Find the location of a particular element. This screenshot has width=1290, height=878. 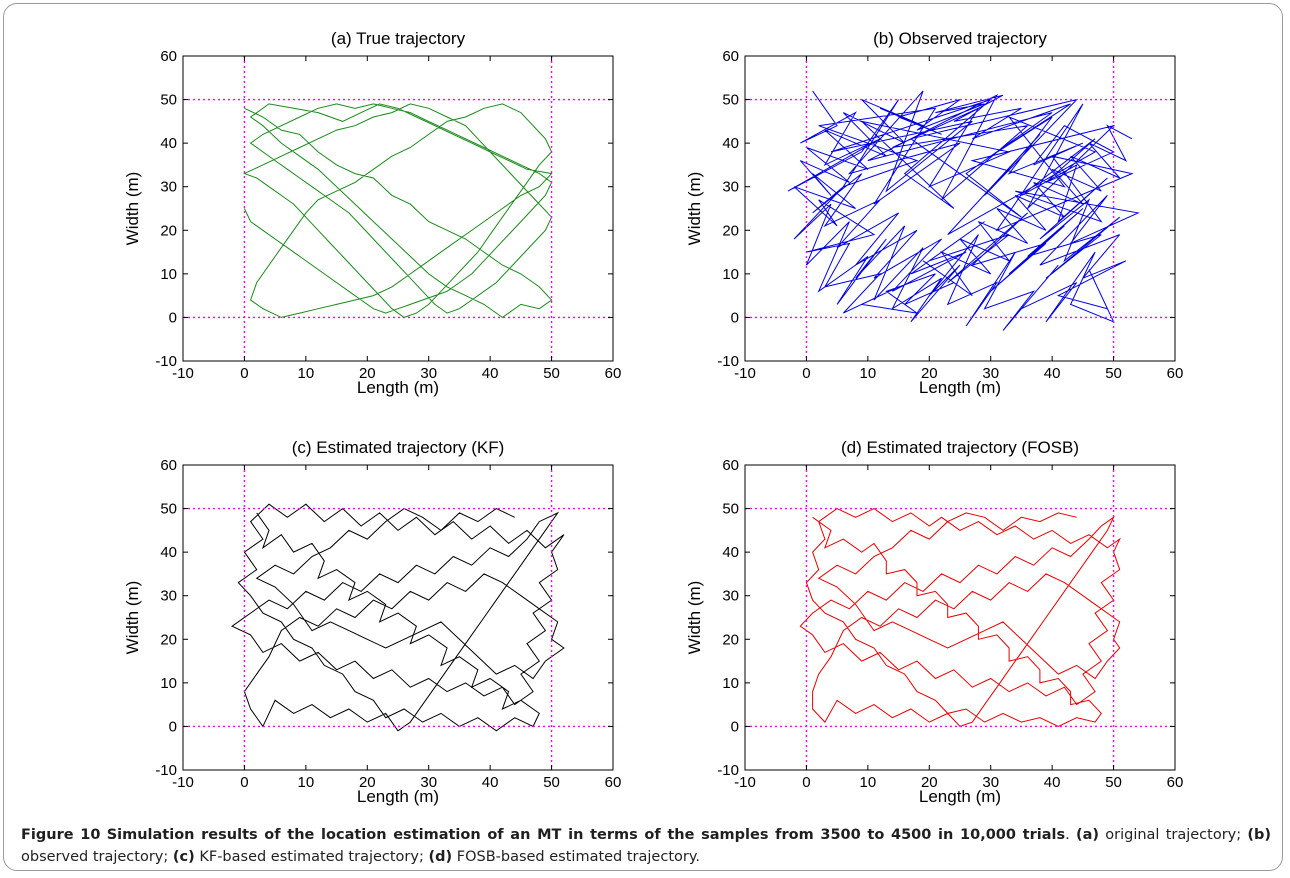

y-tick-label-b-4: 30 is located at coordinates (730, 187).